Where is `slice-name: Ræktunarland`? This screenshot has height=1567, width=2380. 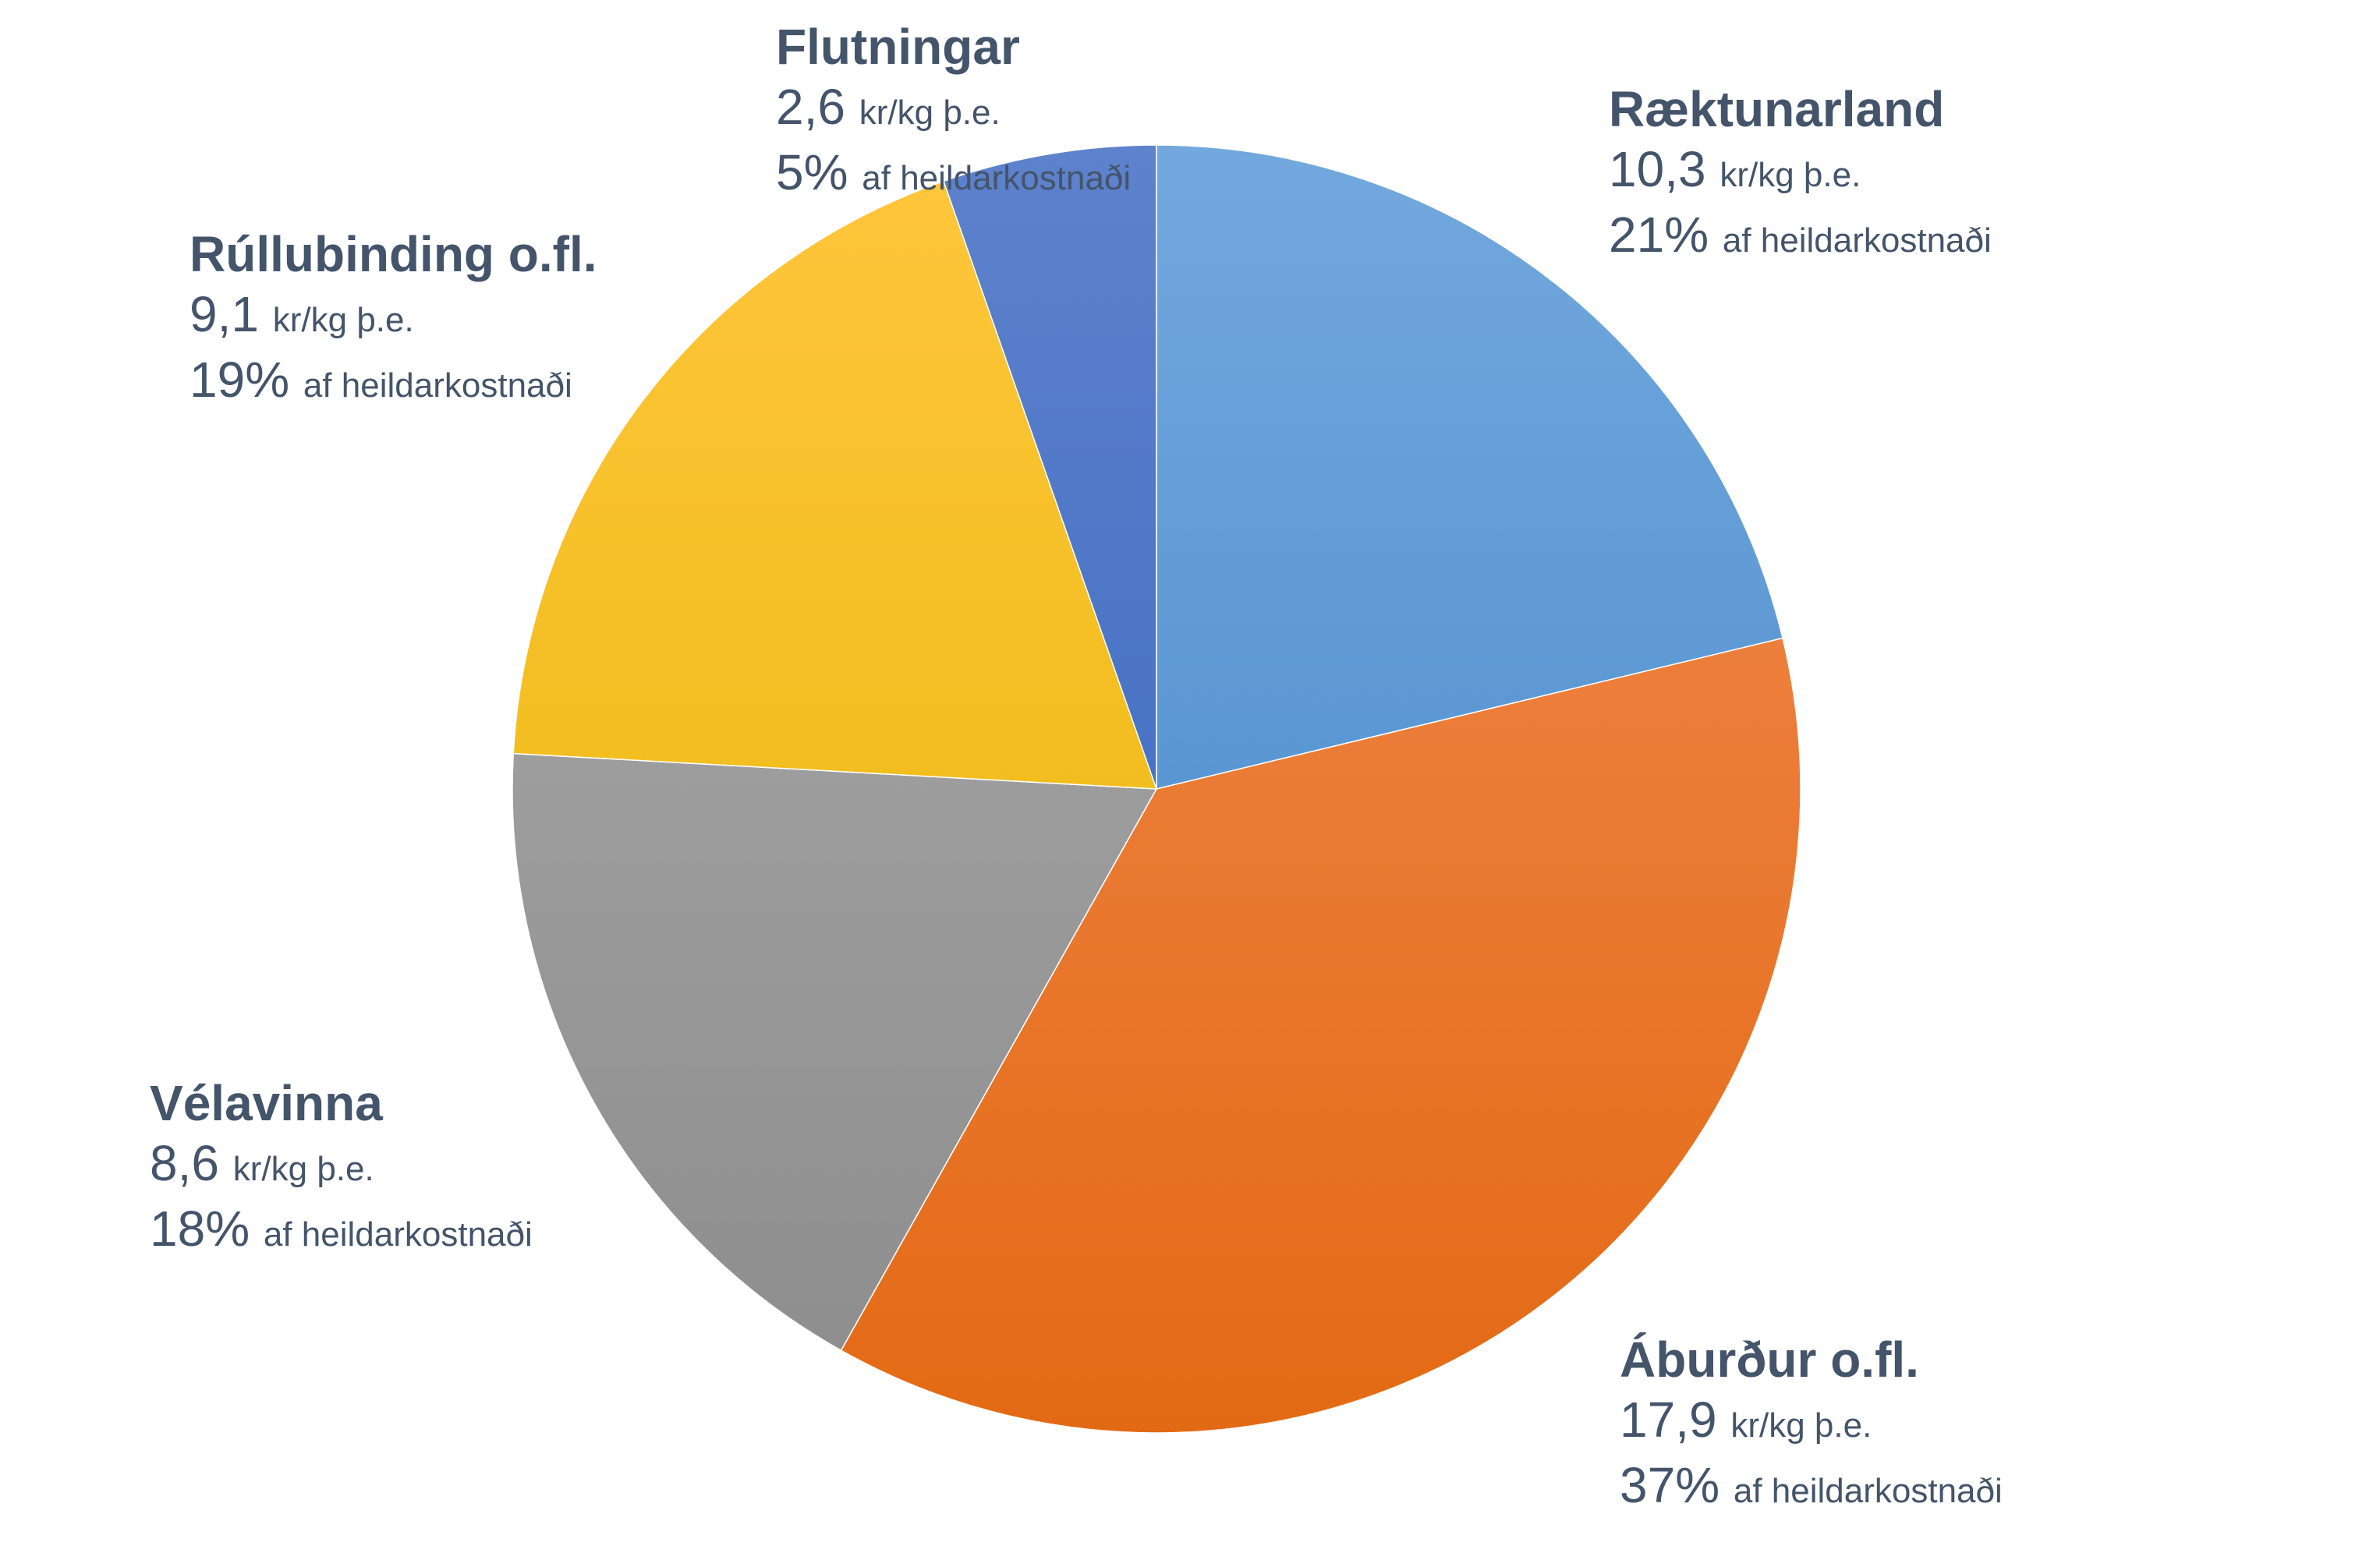
slice-name: Ræktunarland is located at coordinates (1777, 109).